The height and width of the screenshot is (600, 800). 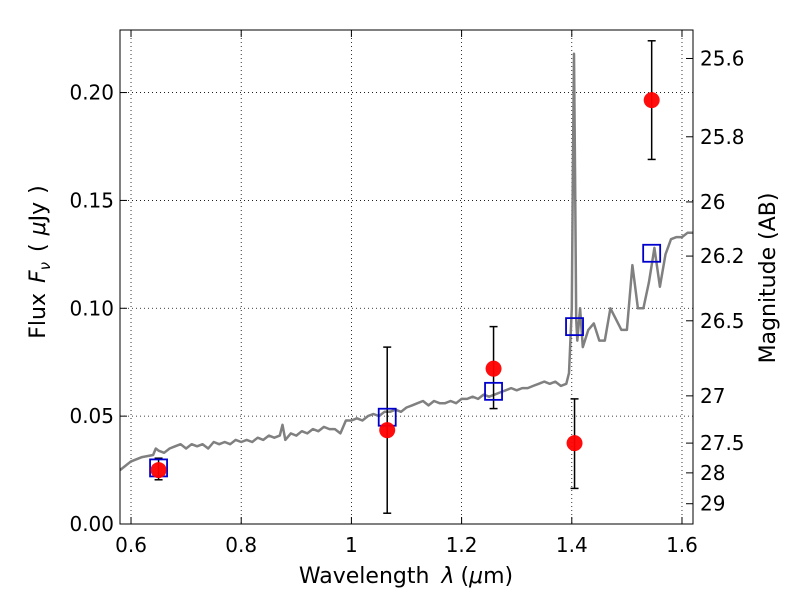 I want to click on y-tick-label: 0.15, so click(x=91, y=200).